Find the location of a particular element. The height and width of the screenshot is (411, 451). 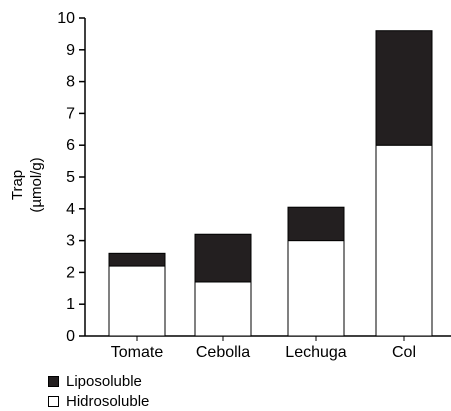

bar-liposoluble-cebolla is located at coordinates (223, 258).